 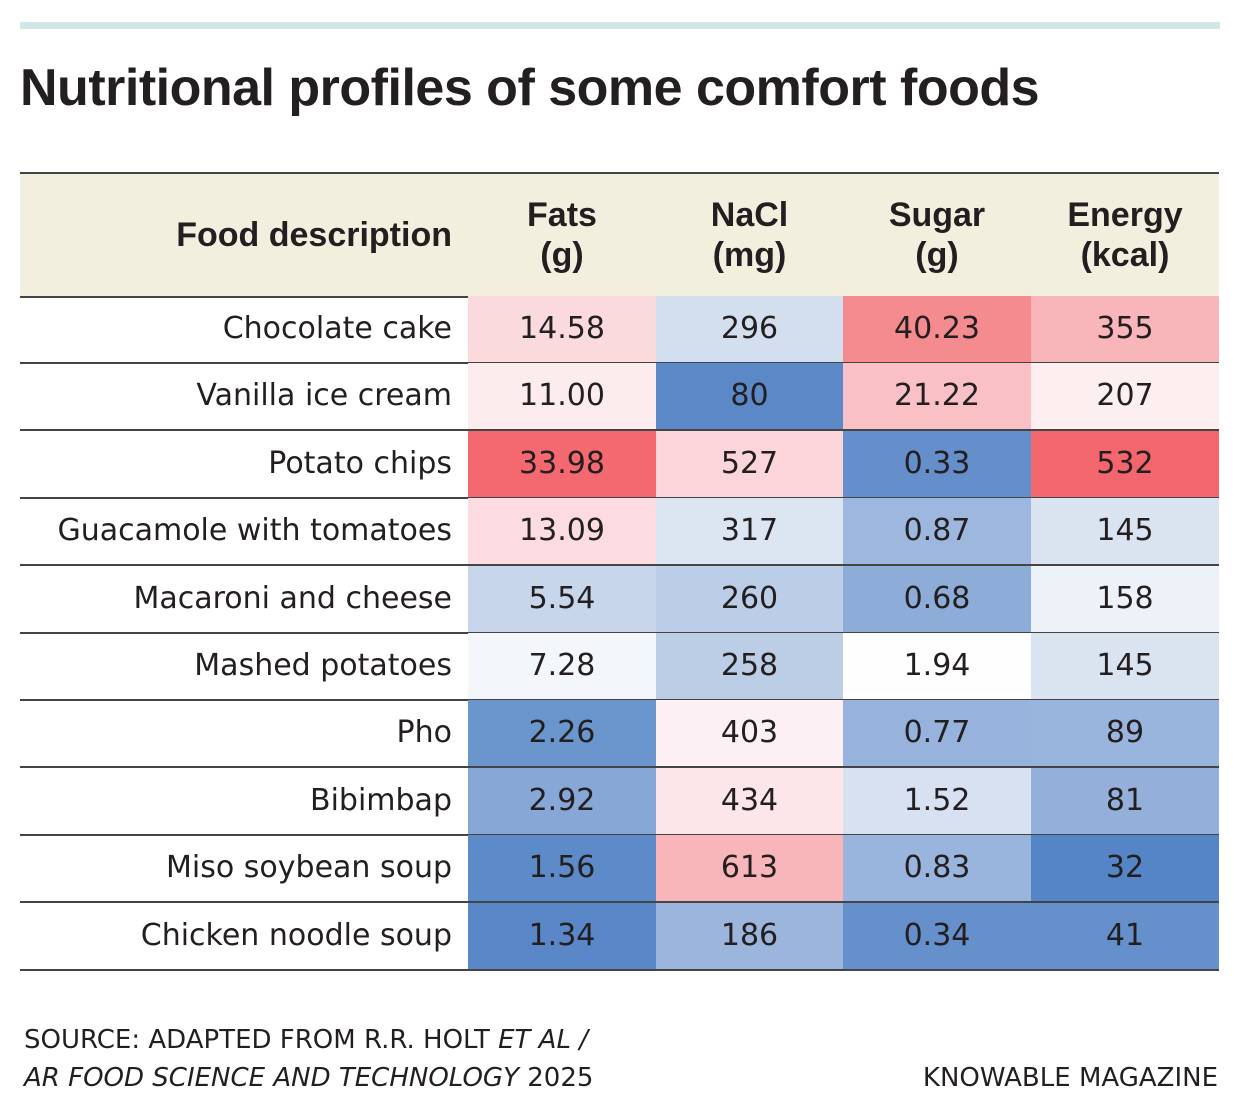 I want to click on value-cell: 89, so click(x=1125, y=733).